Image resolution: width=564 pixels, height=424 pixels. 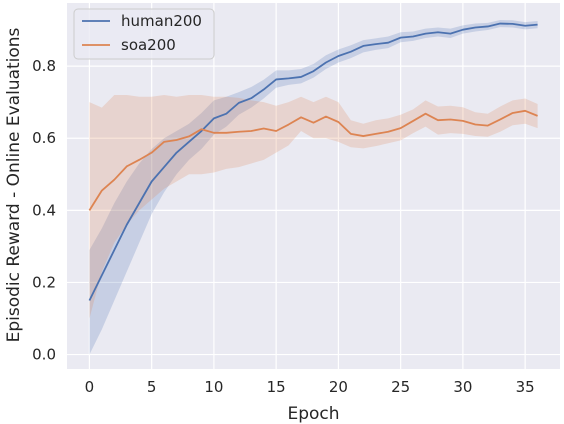 What do you see at coordinates (213, 387) in the screenshot?
I see `x-tick-label: 10` at bounding box center [213, 387].